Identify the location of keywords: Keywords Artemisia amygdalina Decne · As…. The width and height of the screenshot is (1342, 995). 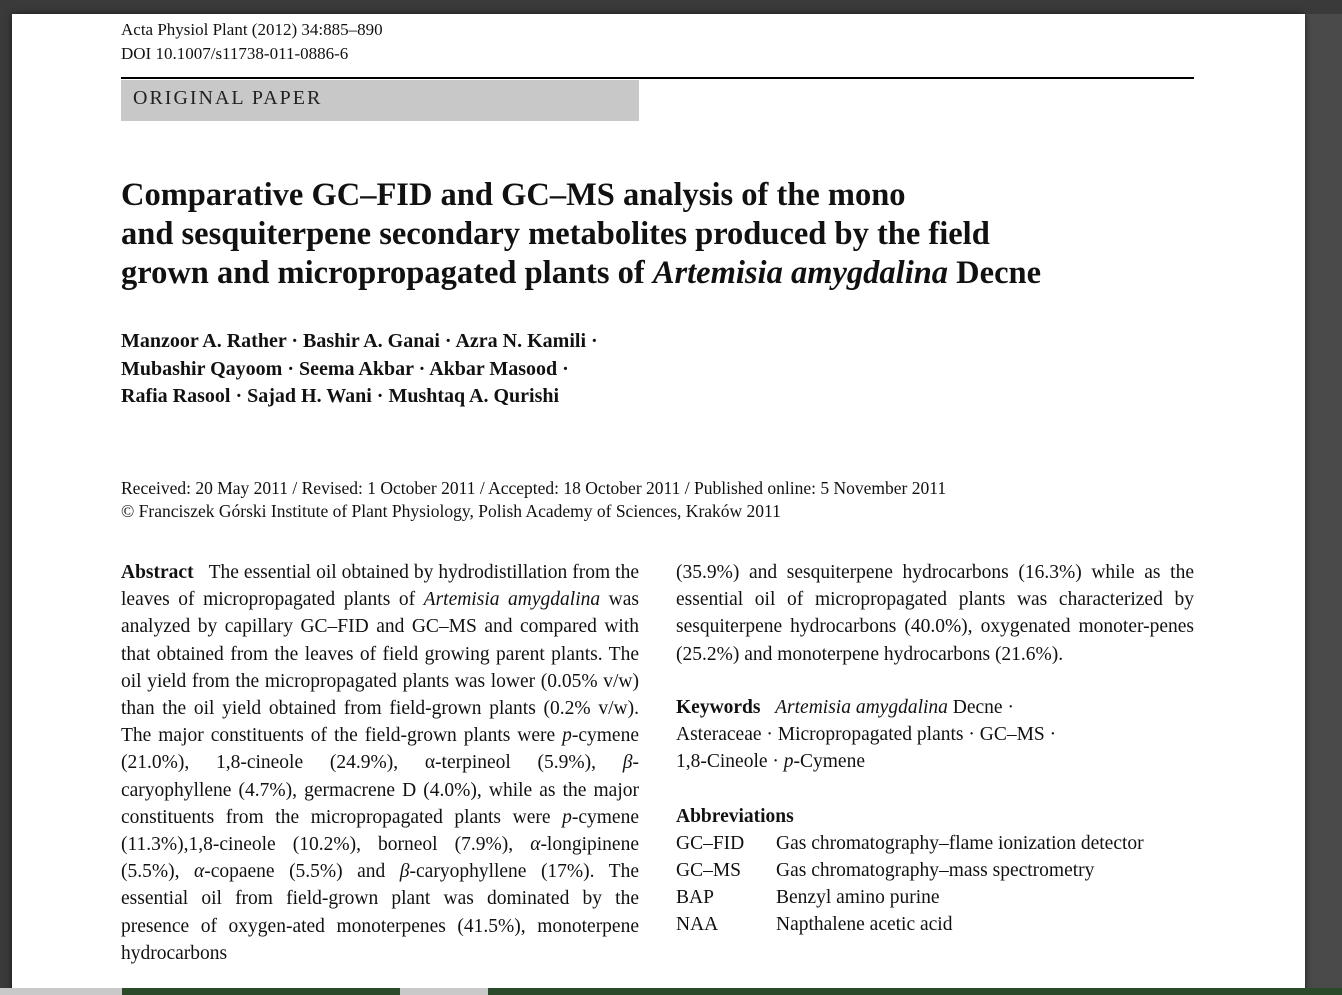
(866, 735).